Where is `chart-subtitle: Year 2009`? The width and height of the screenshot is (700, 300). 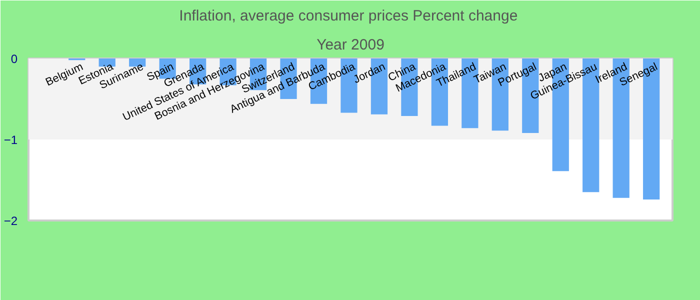 chart-subtitle: Year 2009 is located at coordinates (350, 45).